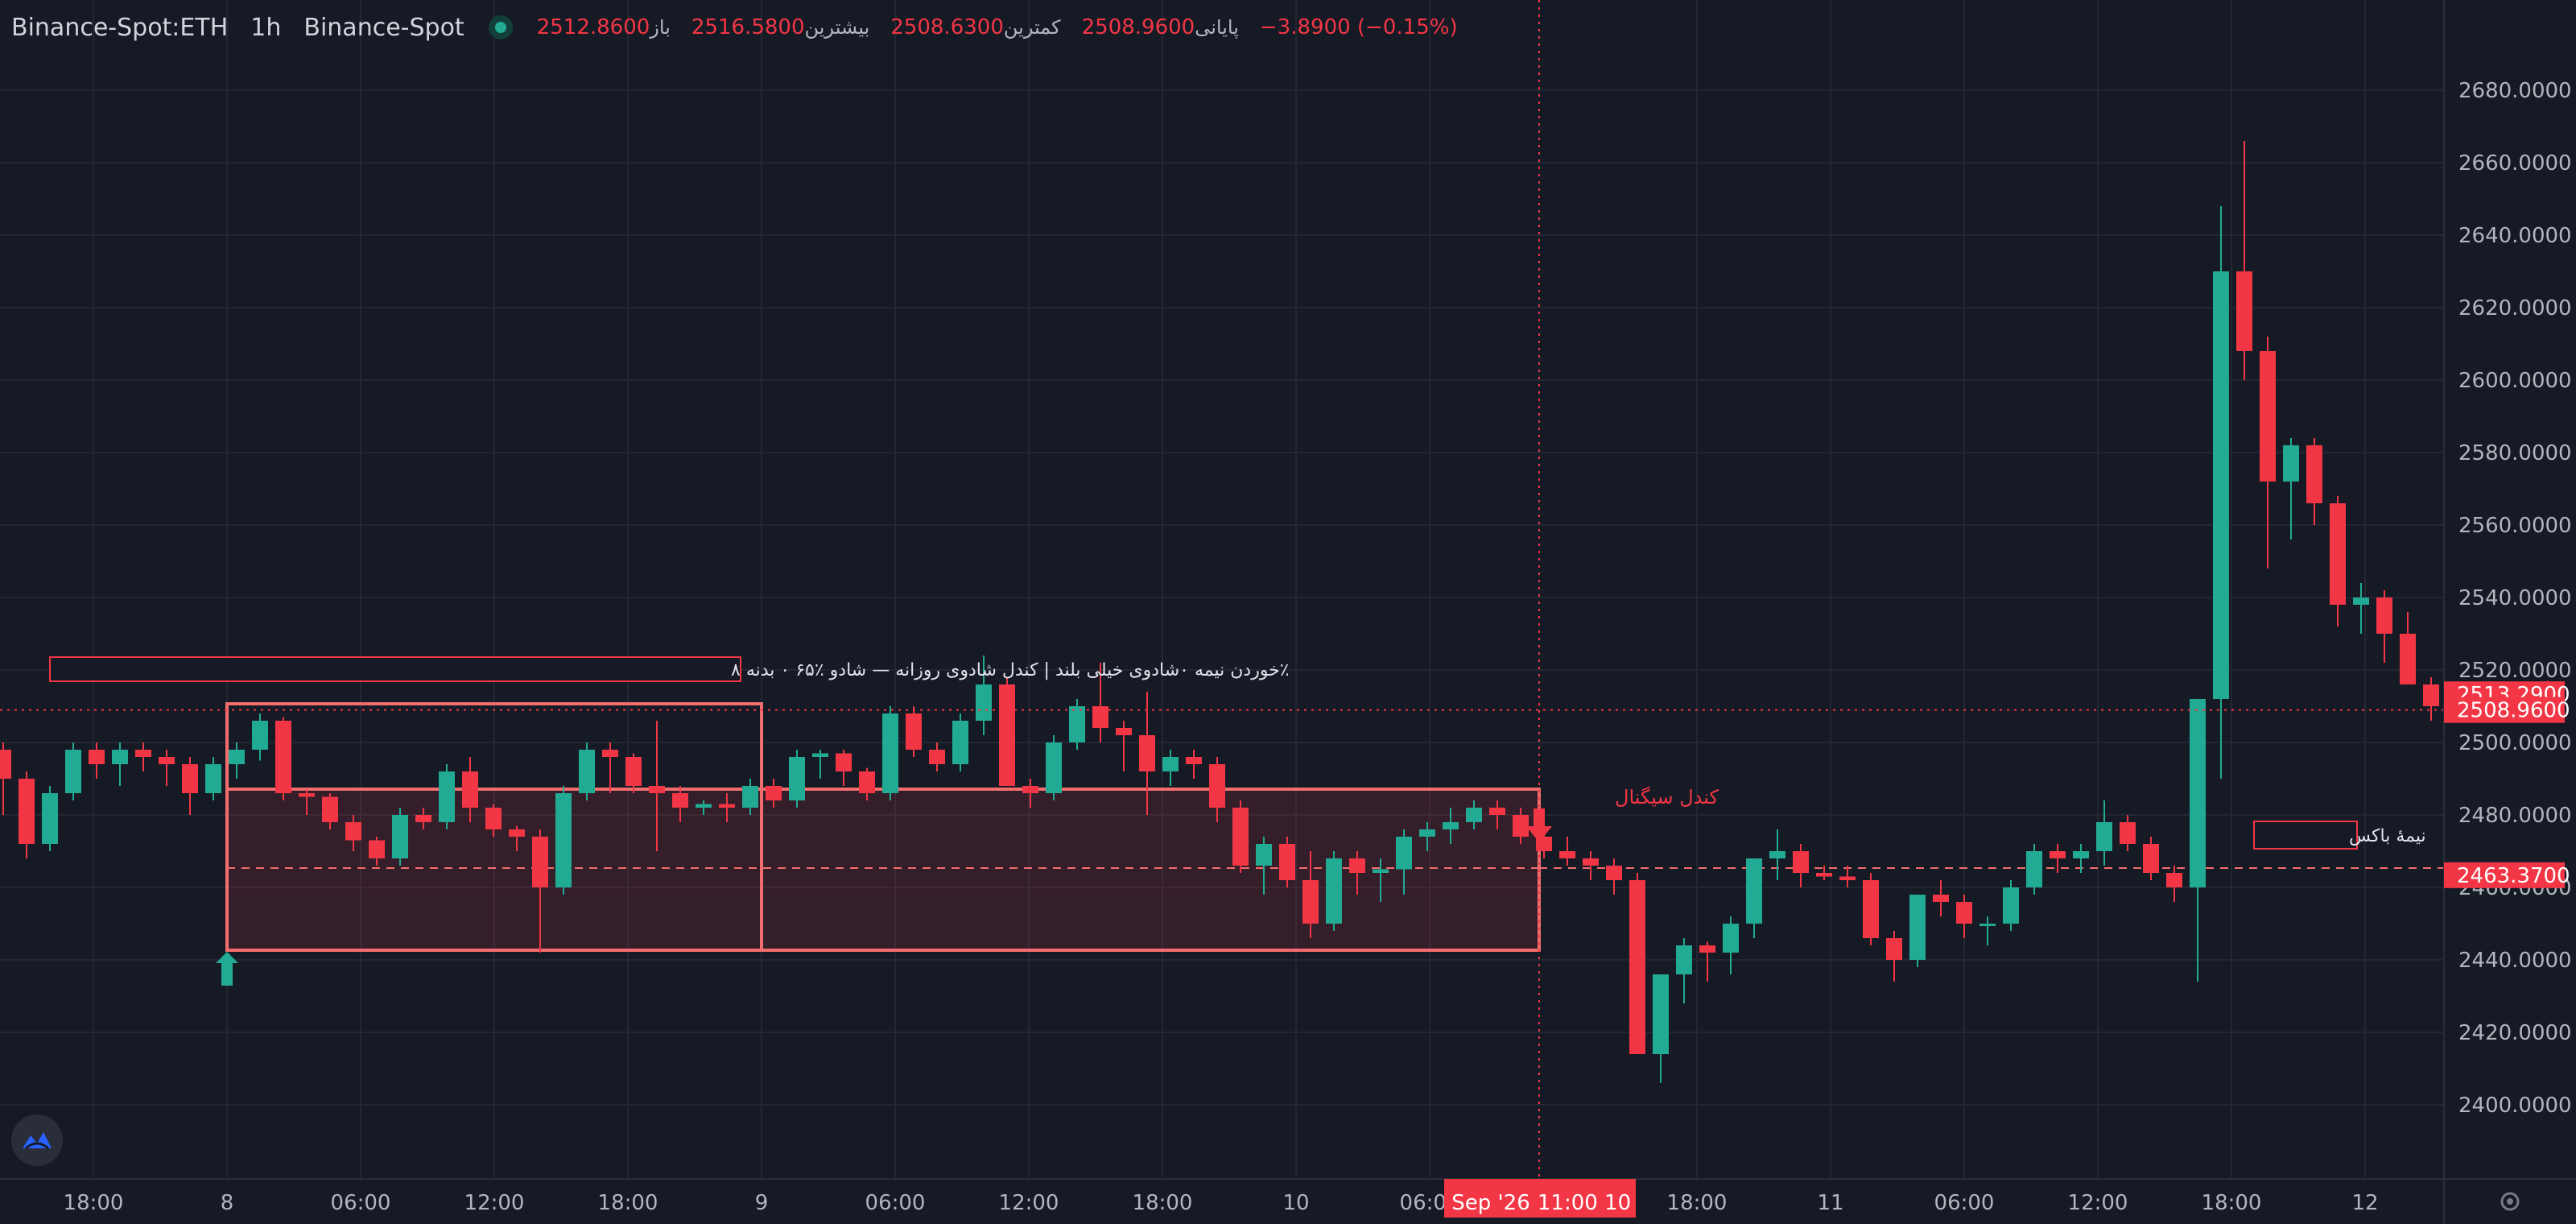 This screenshot has height=1224, width=2576. Describe the element at coordinates (37, 1140) in the screenshot. I see `brand-logo-icon` at that location.